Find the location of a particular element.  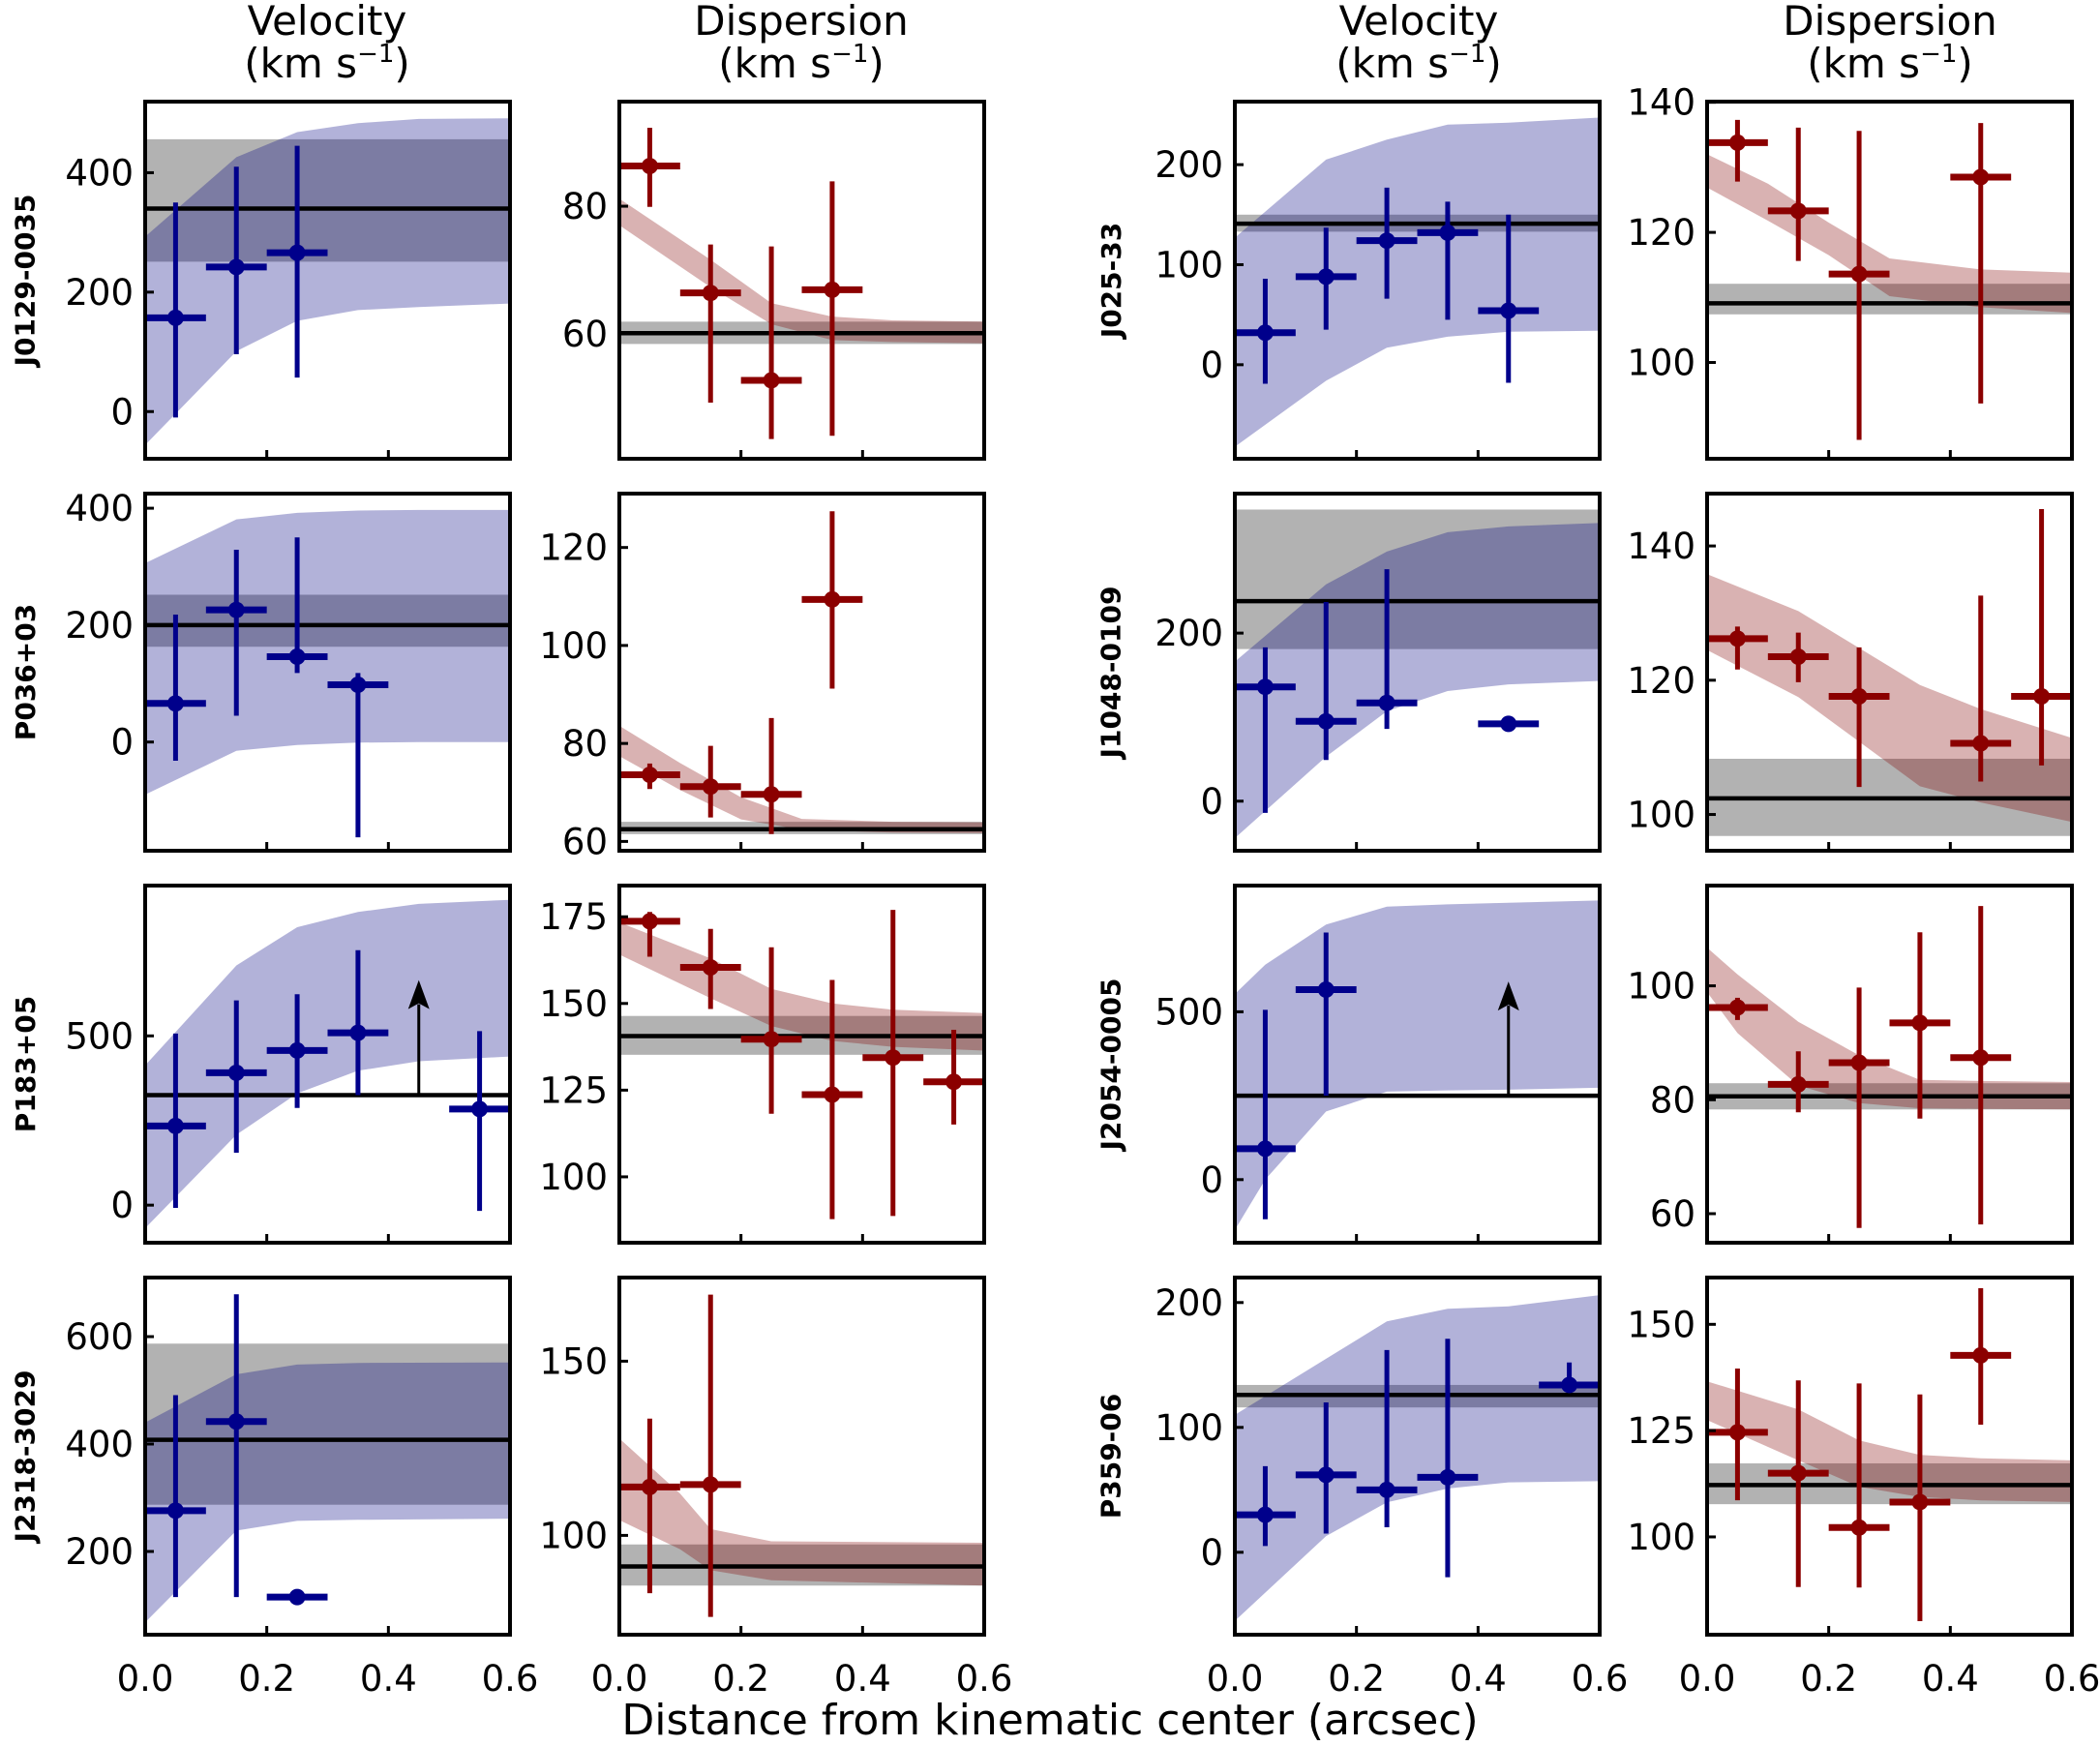

panel-j2054-0005-dispersion: 60 80 100 is located at coordinates (1851, 1065).